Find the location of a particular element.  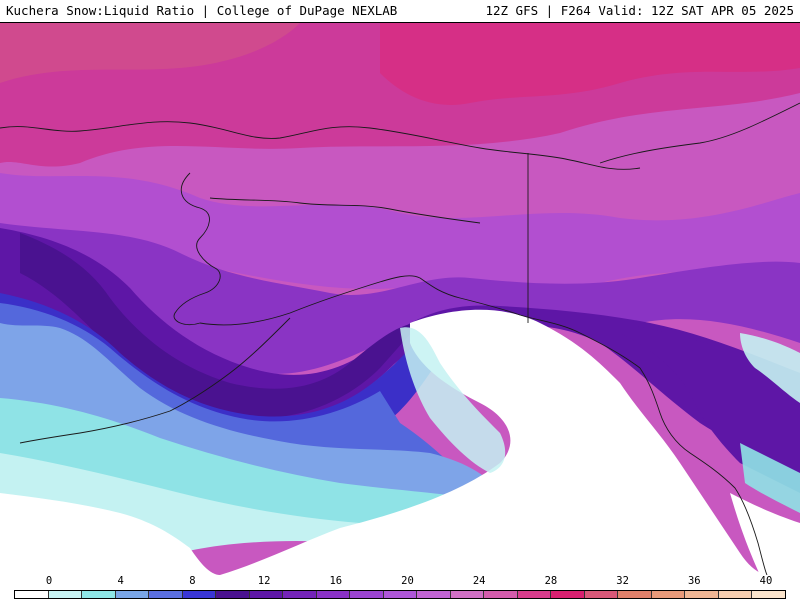

aleutian-chain is located at coordinates (155, 380).